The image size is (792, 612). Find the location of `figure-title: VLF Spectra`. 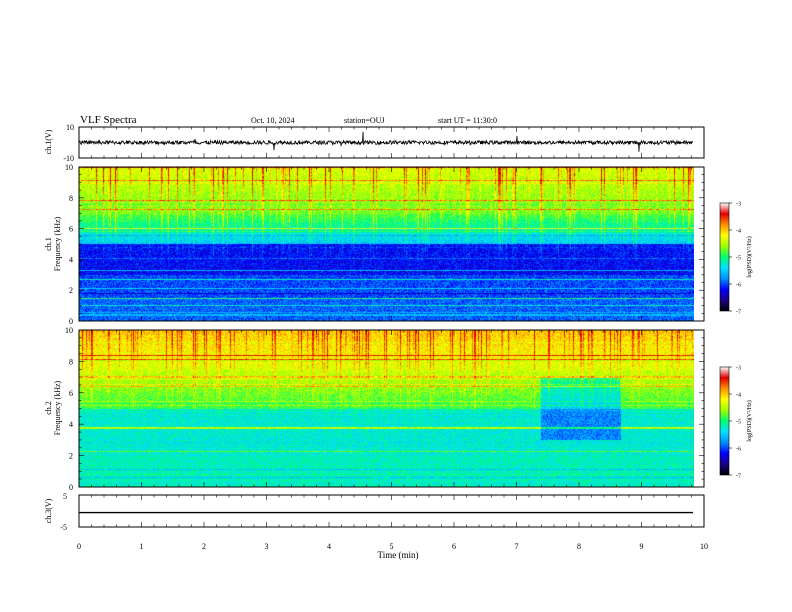

figure-title: VLF Spectra is located at coordinates (108, 120).